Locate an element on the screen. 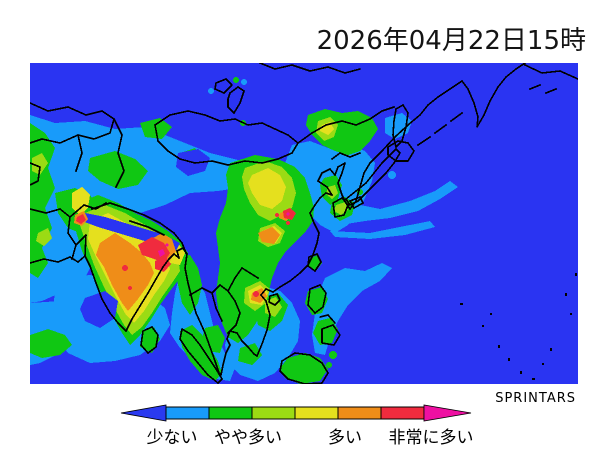 The height and width of the screenshot is (450, 600). legend-colorbar-svg is located at coordinates (296, 413).